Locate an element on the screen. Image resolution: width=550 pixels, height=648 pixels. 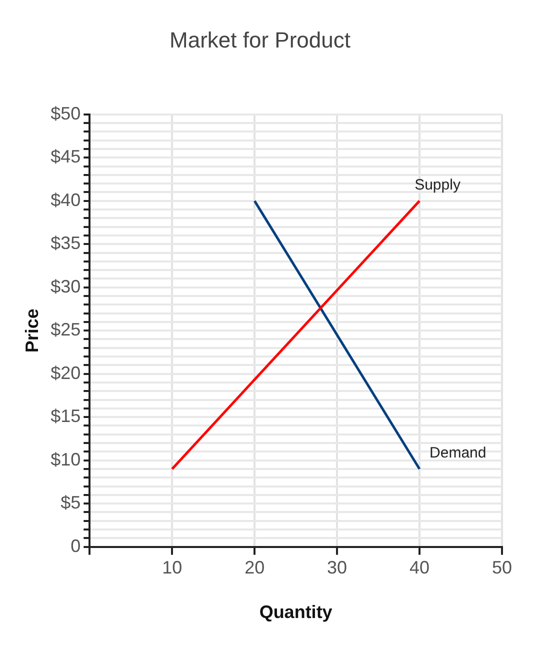
x-tick-label: 50 is located at coordinates (502, 568).